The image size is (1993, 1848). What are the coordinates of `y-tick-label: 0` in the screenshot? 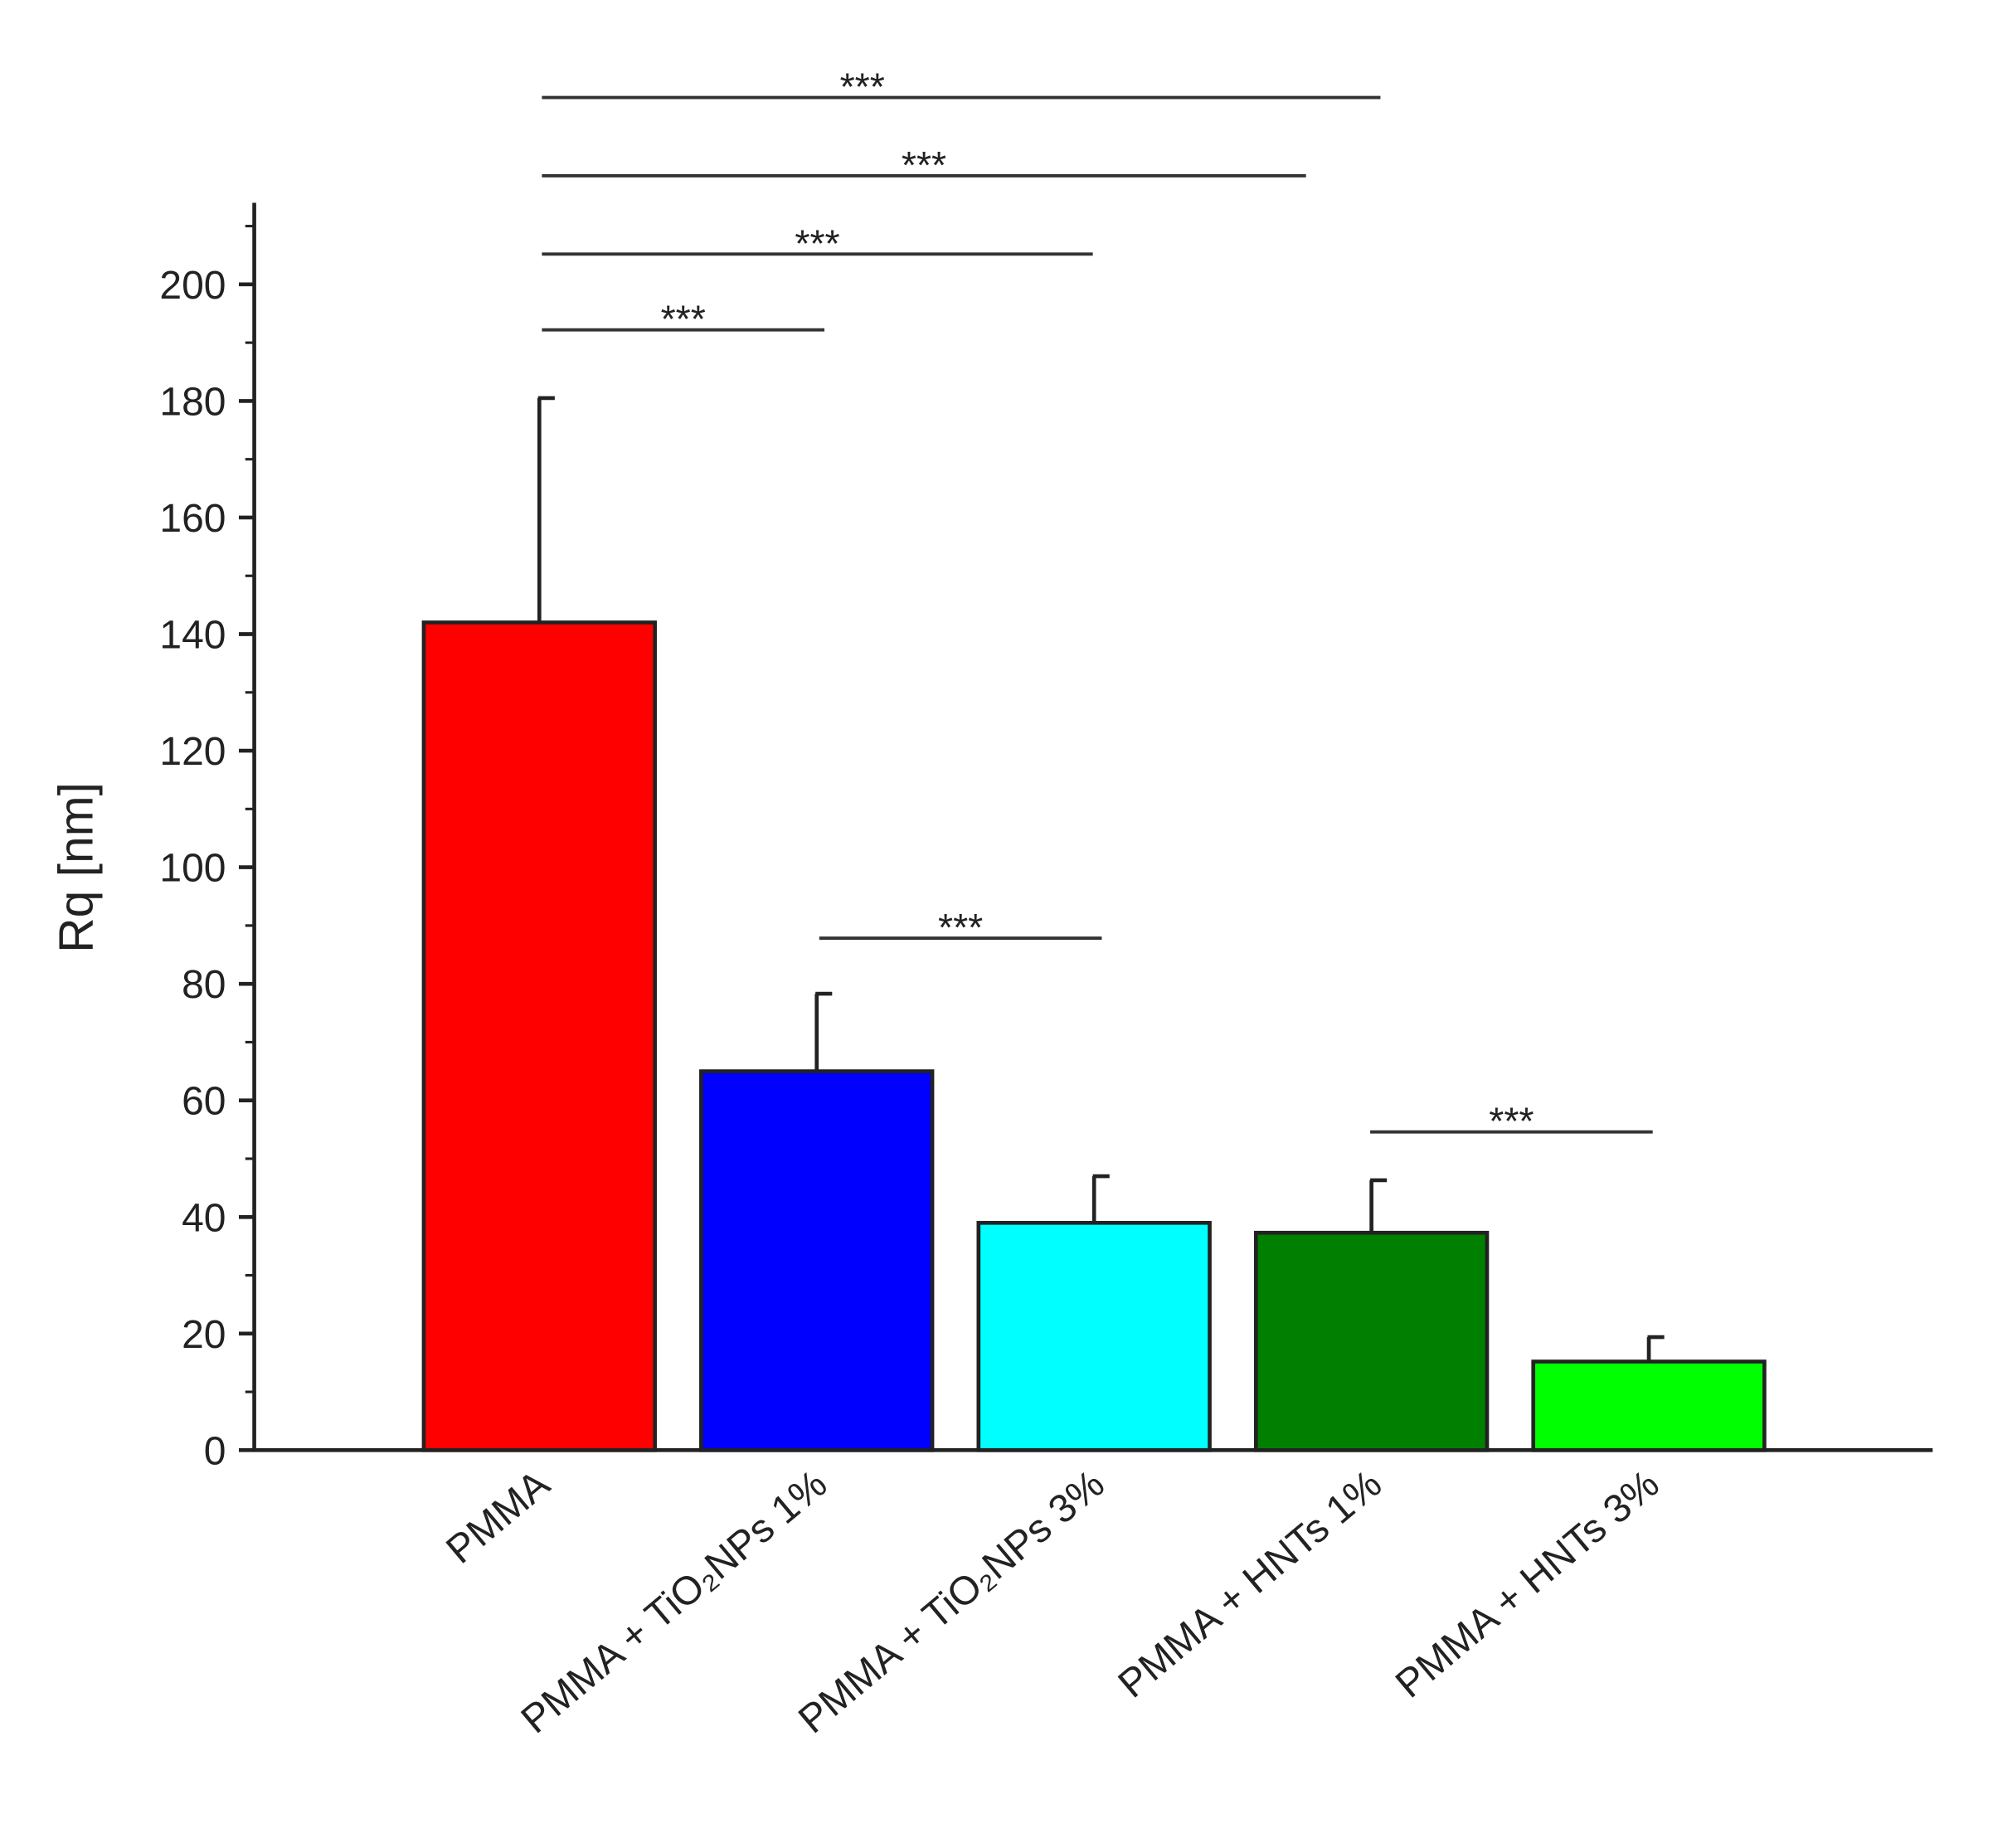 It's located at (215, 1451).